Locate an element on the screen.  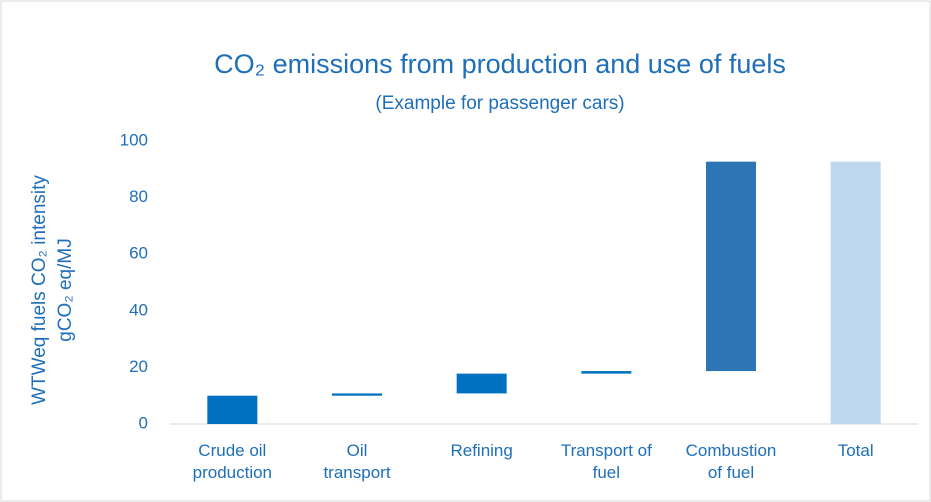
x-tick-label: Transport of fuel is located at coordinates (606, 461).